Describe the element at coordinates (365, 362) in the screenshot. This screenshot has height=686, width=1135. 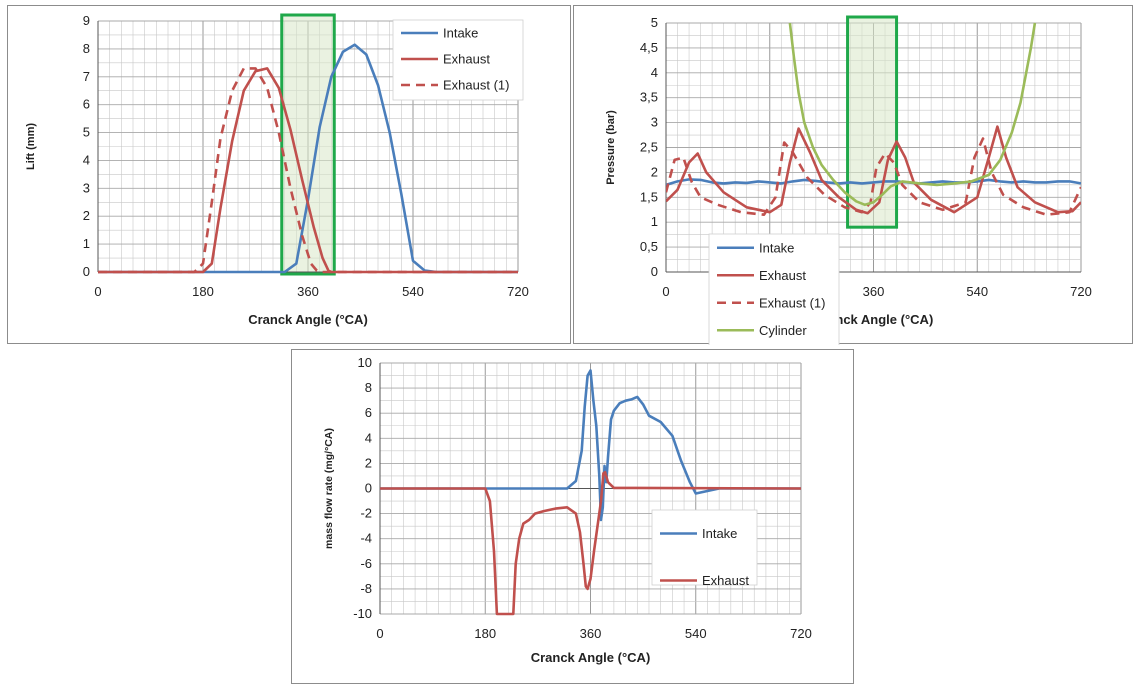
I see `y-tick-label: 10` at that location.